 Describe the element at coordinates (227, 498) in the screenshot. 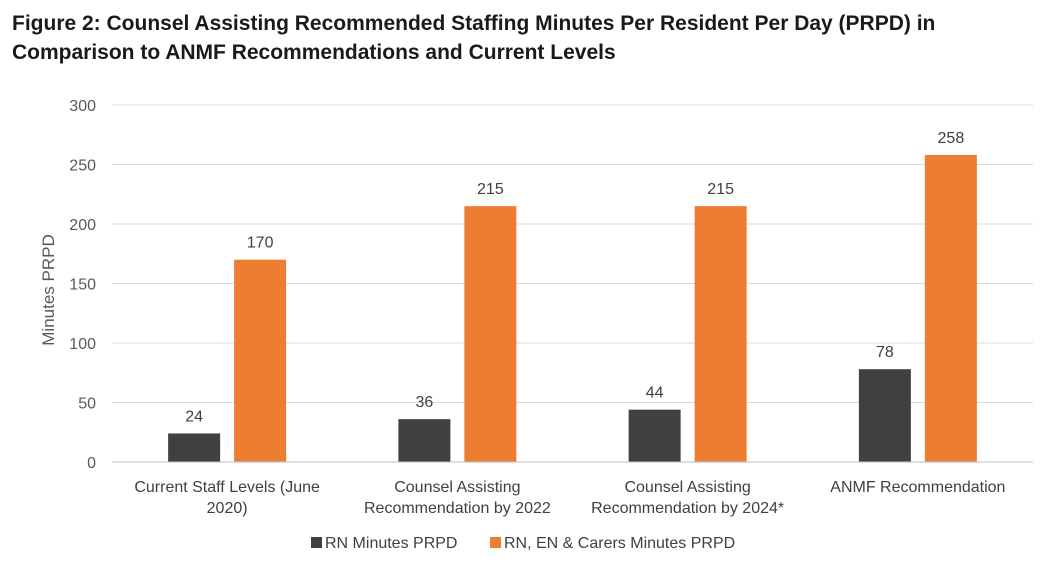

I see `x-tick-label: Current Staff Levels (June 2020)` at that location.